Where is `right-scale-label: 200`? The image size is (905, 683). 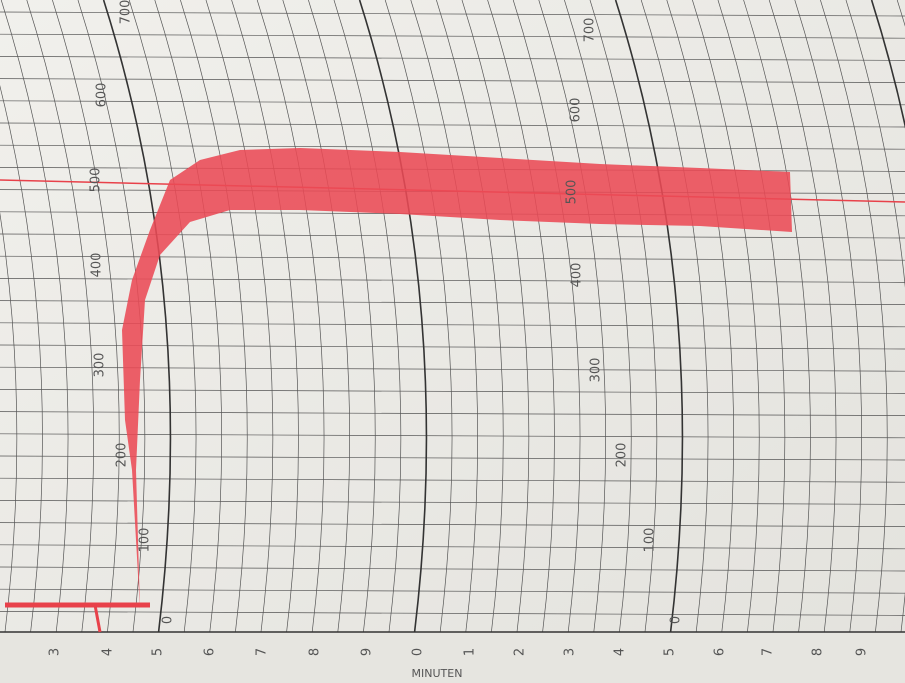
right-scale-label: 200 is located at coordinates (622, 455).